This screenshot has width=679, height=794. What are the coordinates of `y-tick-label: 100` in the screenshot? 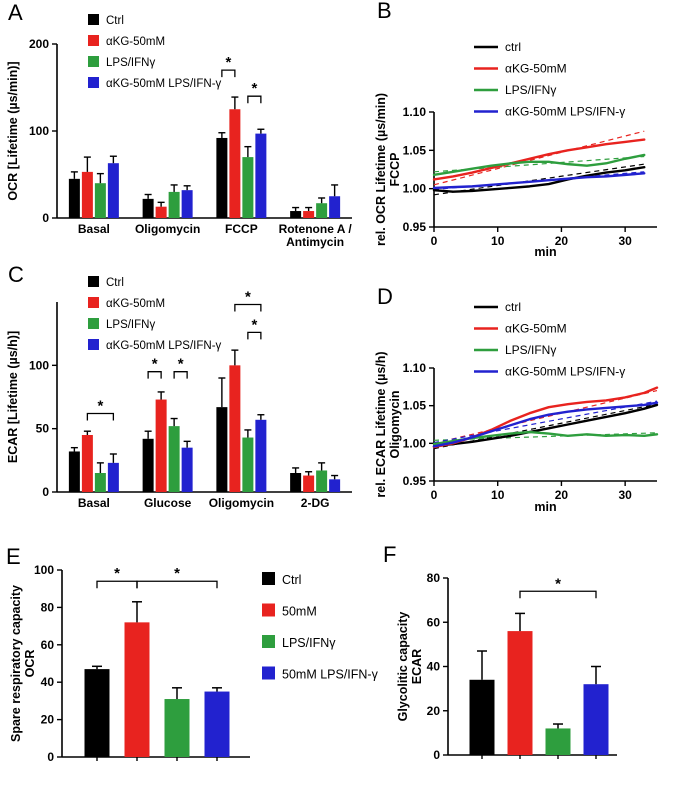 It's located at (39, 131).